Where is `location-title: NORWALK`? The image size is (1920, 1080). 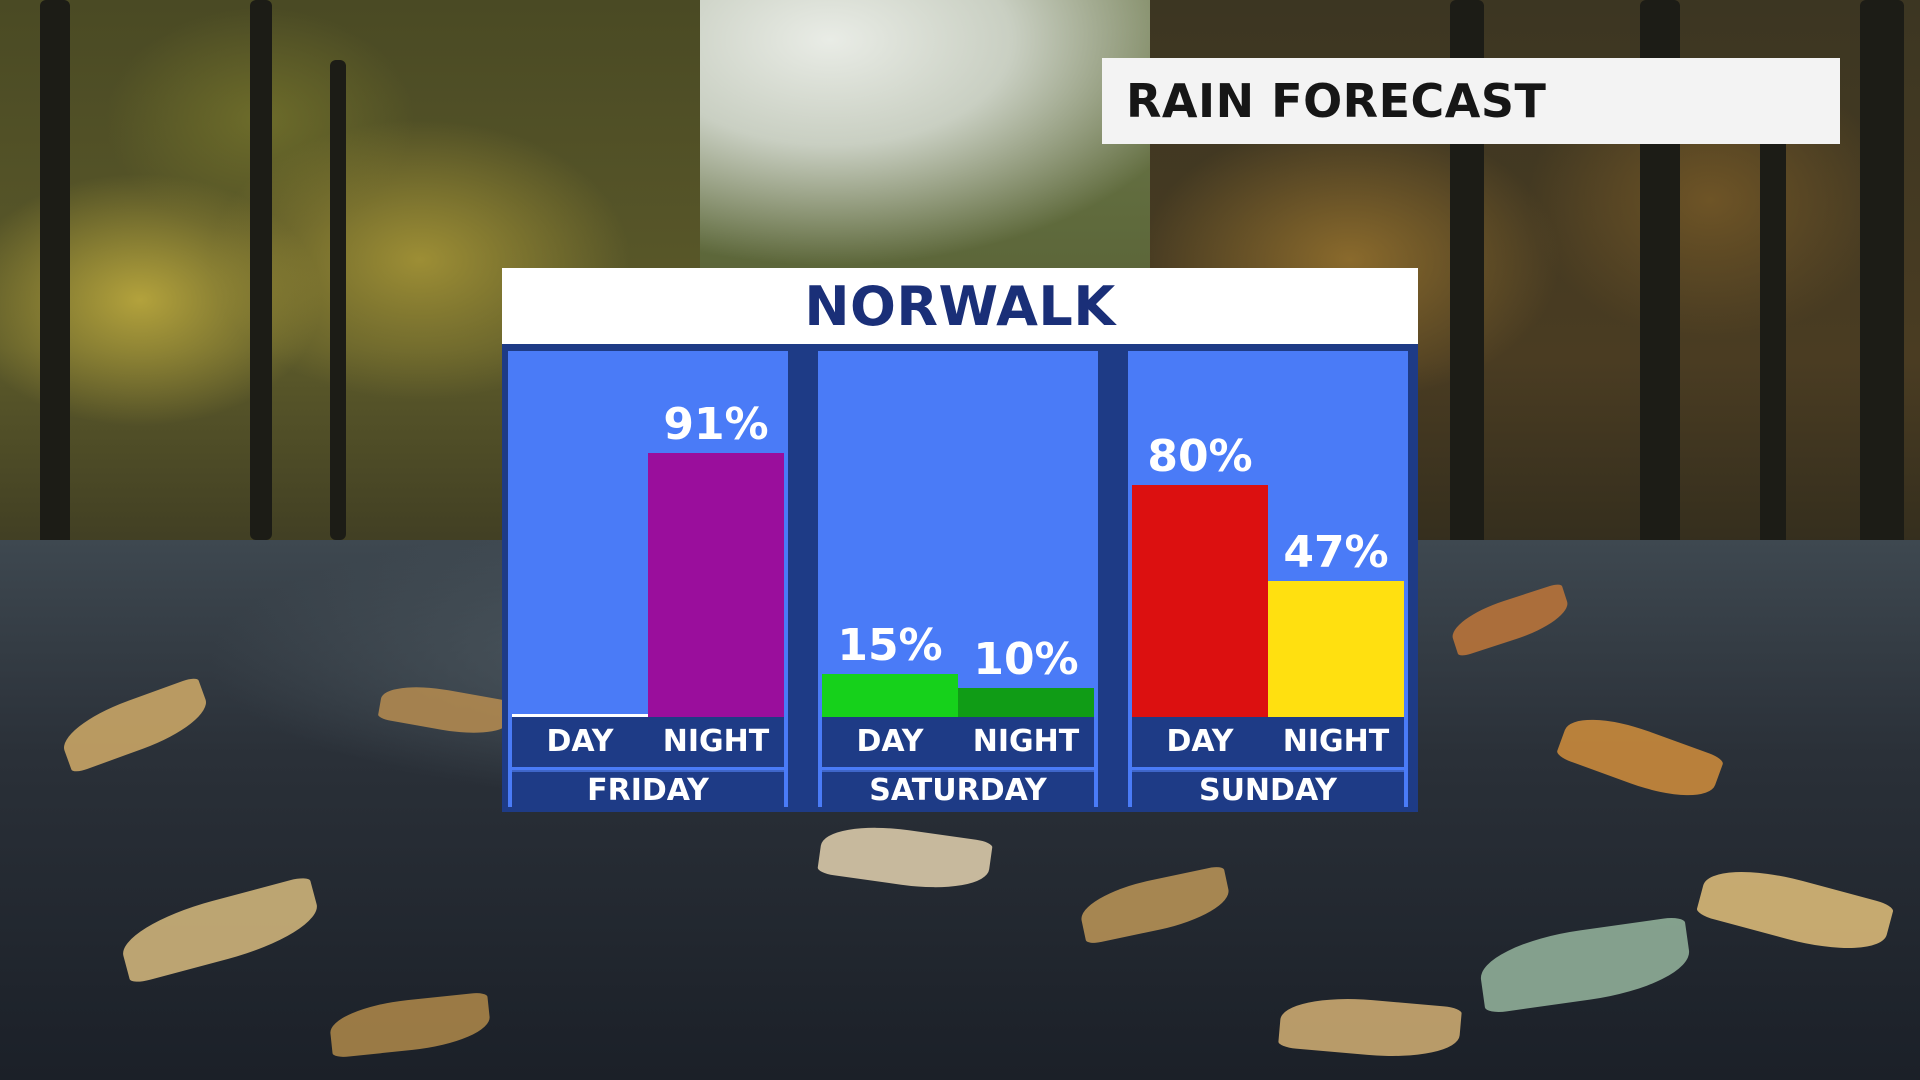 location-title: NORWALK is located at coordinates (960, 306).